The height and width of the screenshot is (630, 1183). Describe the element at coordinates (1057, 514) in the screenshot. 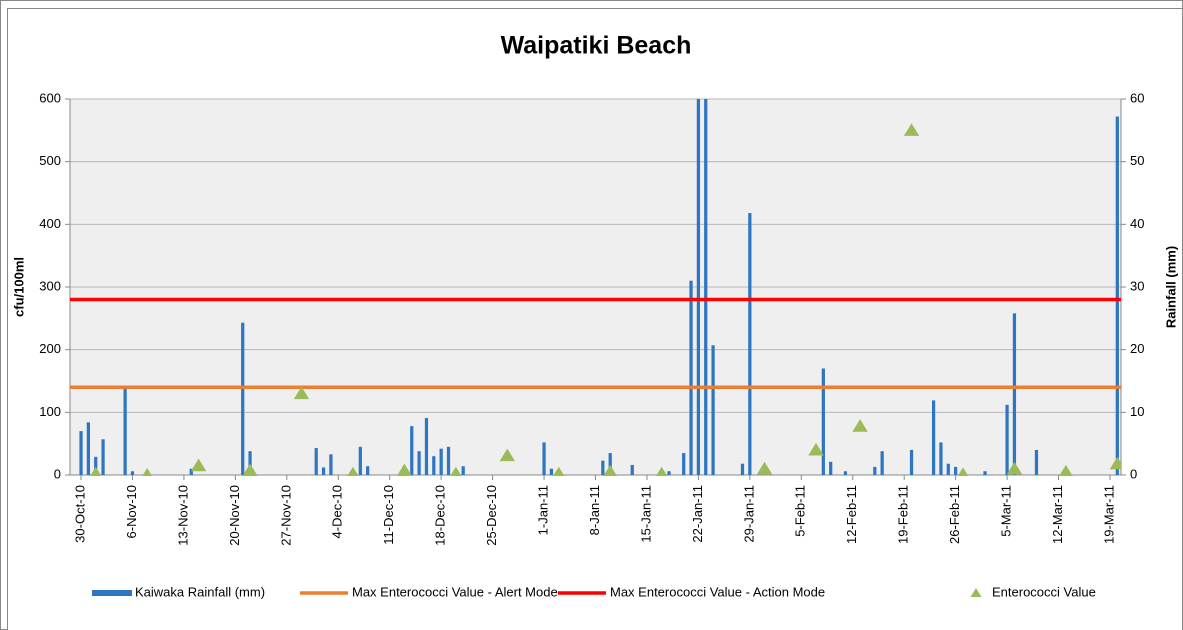

I see `x-tick-label: 12-Mar-11` at that location.